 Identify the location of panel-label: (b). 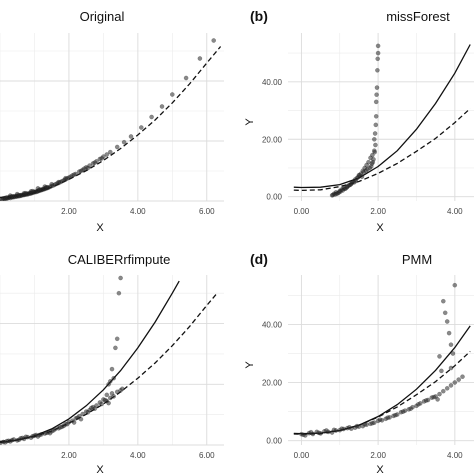
(259, 16).